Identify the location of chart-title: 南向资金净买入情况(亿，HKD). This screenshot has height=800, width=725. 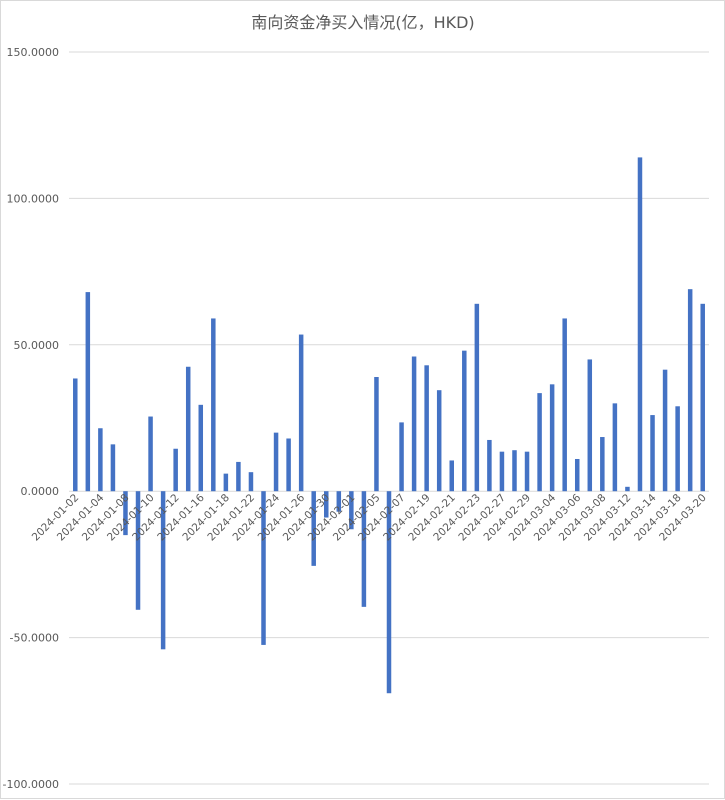
(362, 22).